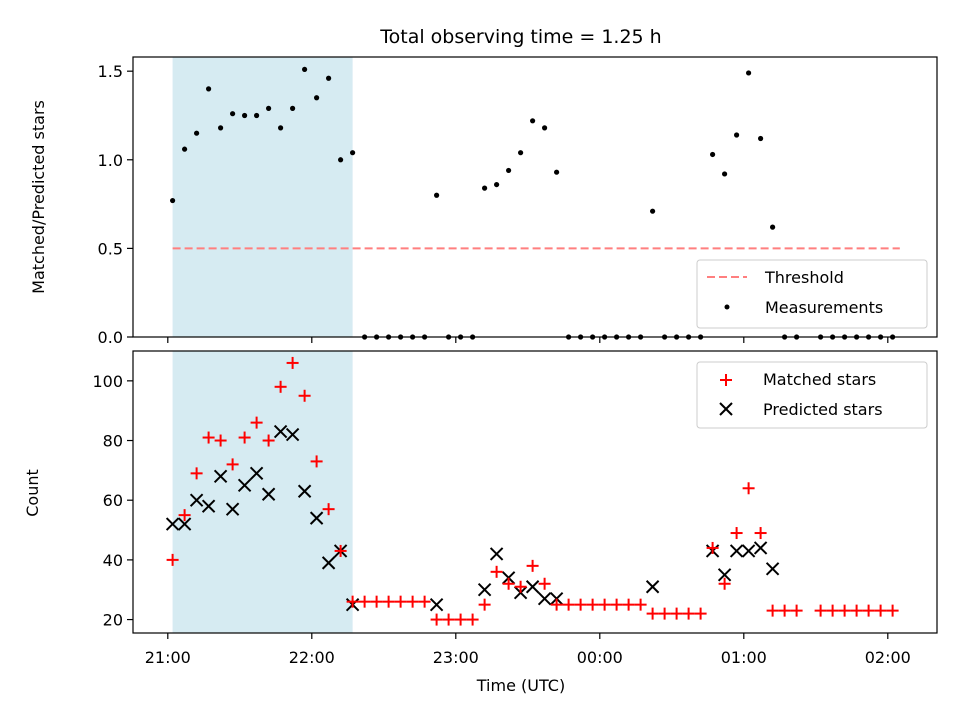  I want to click on top-y-tick-label: 1.5, so click(110, 71).